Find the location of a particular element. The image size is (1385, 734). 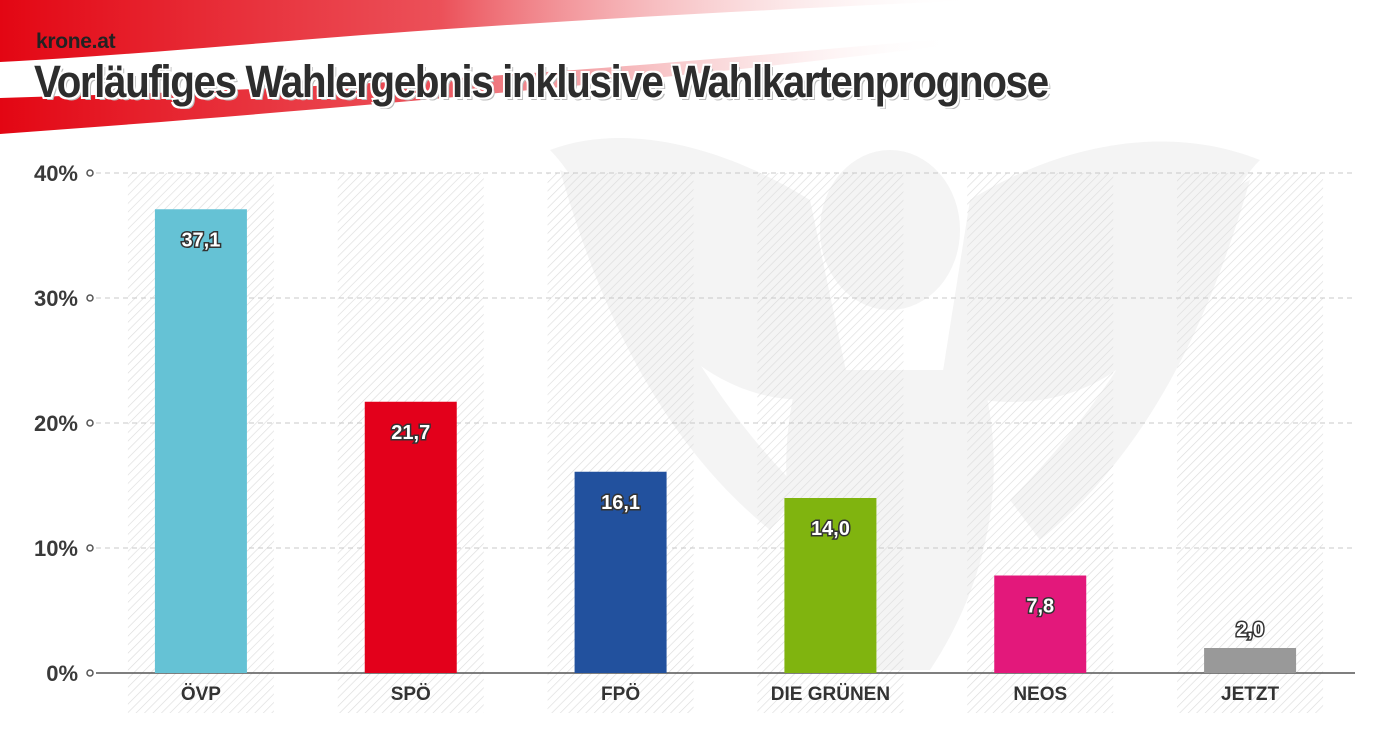

value-label: 16,1 is located at coordinates (620, 503).